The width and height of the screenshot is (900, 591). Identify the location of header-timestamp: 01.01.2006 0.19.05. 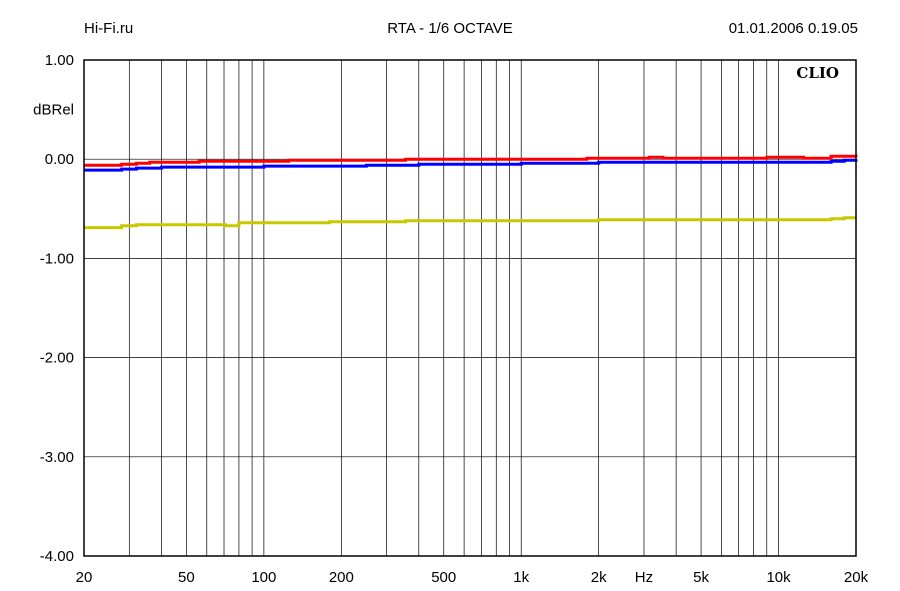
(793, 28).